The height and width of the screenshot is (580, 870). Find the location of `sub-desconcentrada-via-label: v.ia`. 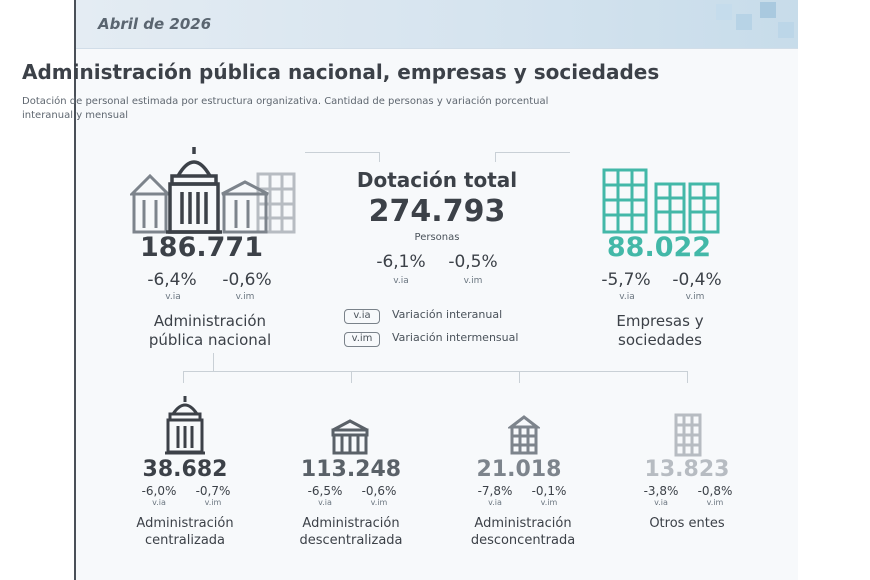

sub-desconcentrada-via-label: v.ia is located at coordinates (495, 502).